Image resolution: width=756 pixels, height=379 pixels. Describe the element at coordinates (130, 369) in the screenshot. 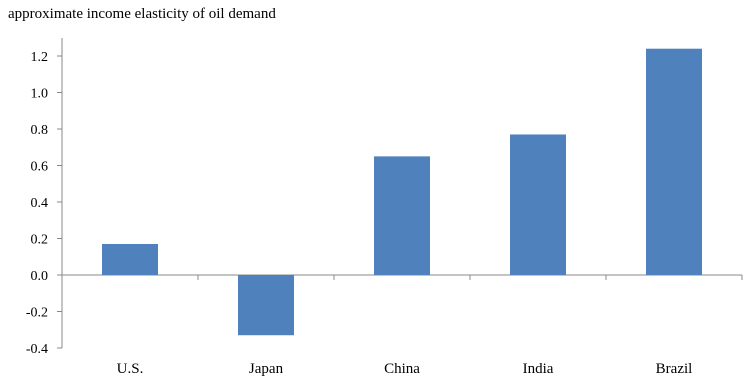

I see `x-tick-label: U.S.` at that location.